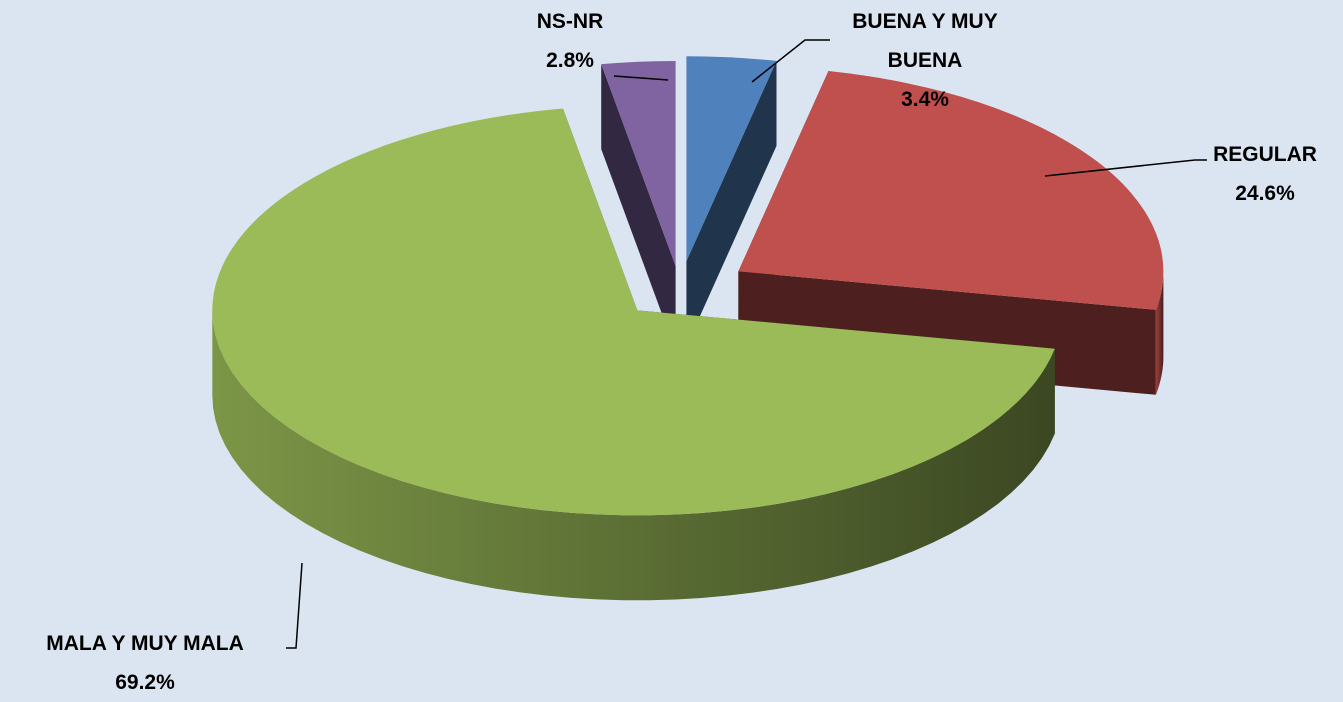 The width and height of the screenshot is (1343, 702). I want to click on value-label: 69.2%, so click(145, 682).